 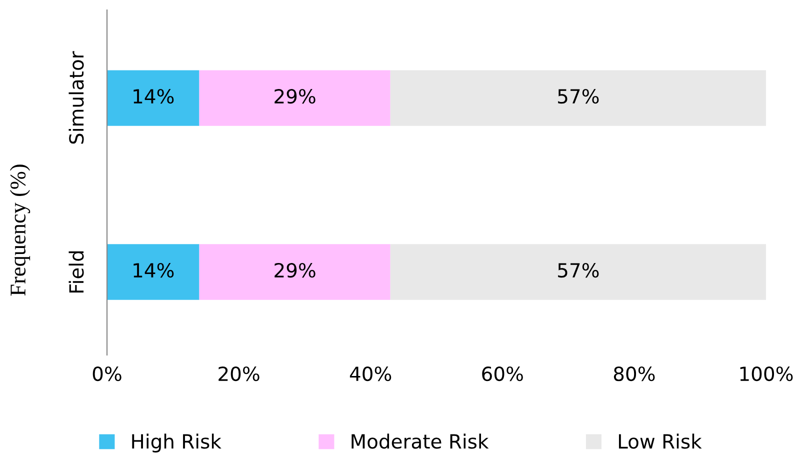 What do you see at coordinates (20, 230) in the screenshot?
I see `y-axis-title: Frequency (%)` at bounding box center [20, 230].